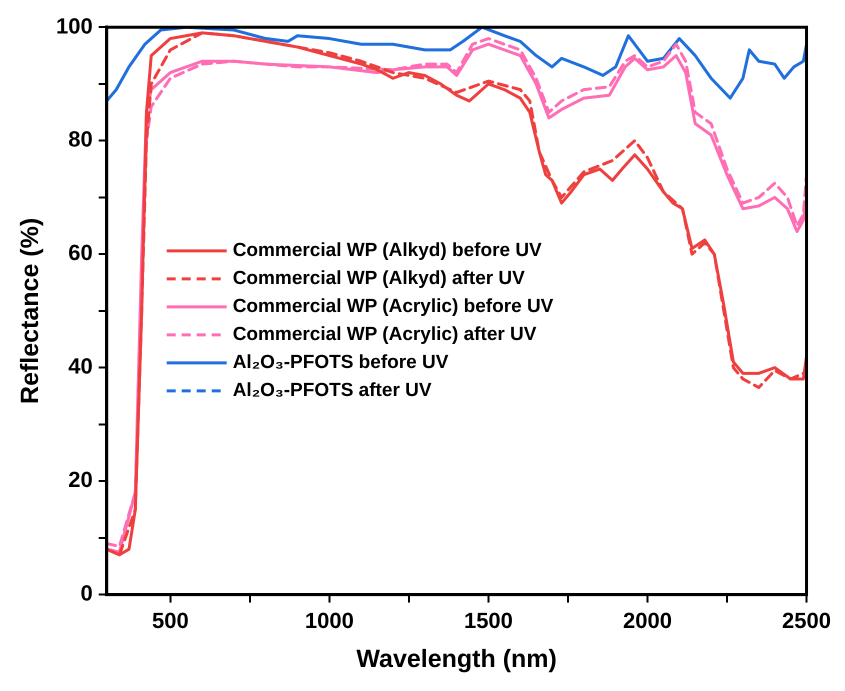  I want to click on y-tick-label: 100, so click(74, 25).